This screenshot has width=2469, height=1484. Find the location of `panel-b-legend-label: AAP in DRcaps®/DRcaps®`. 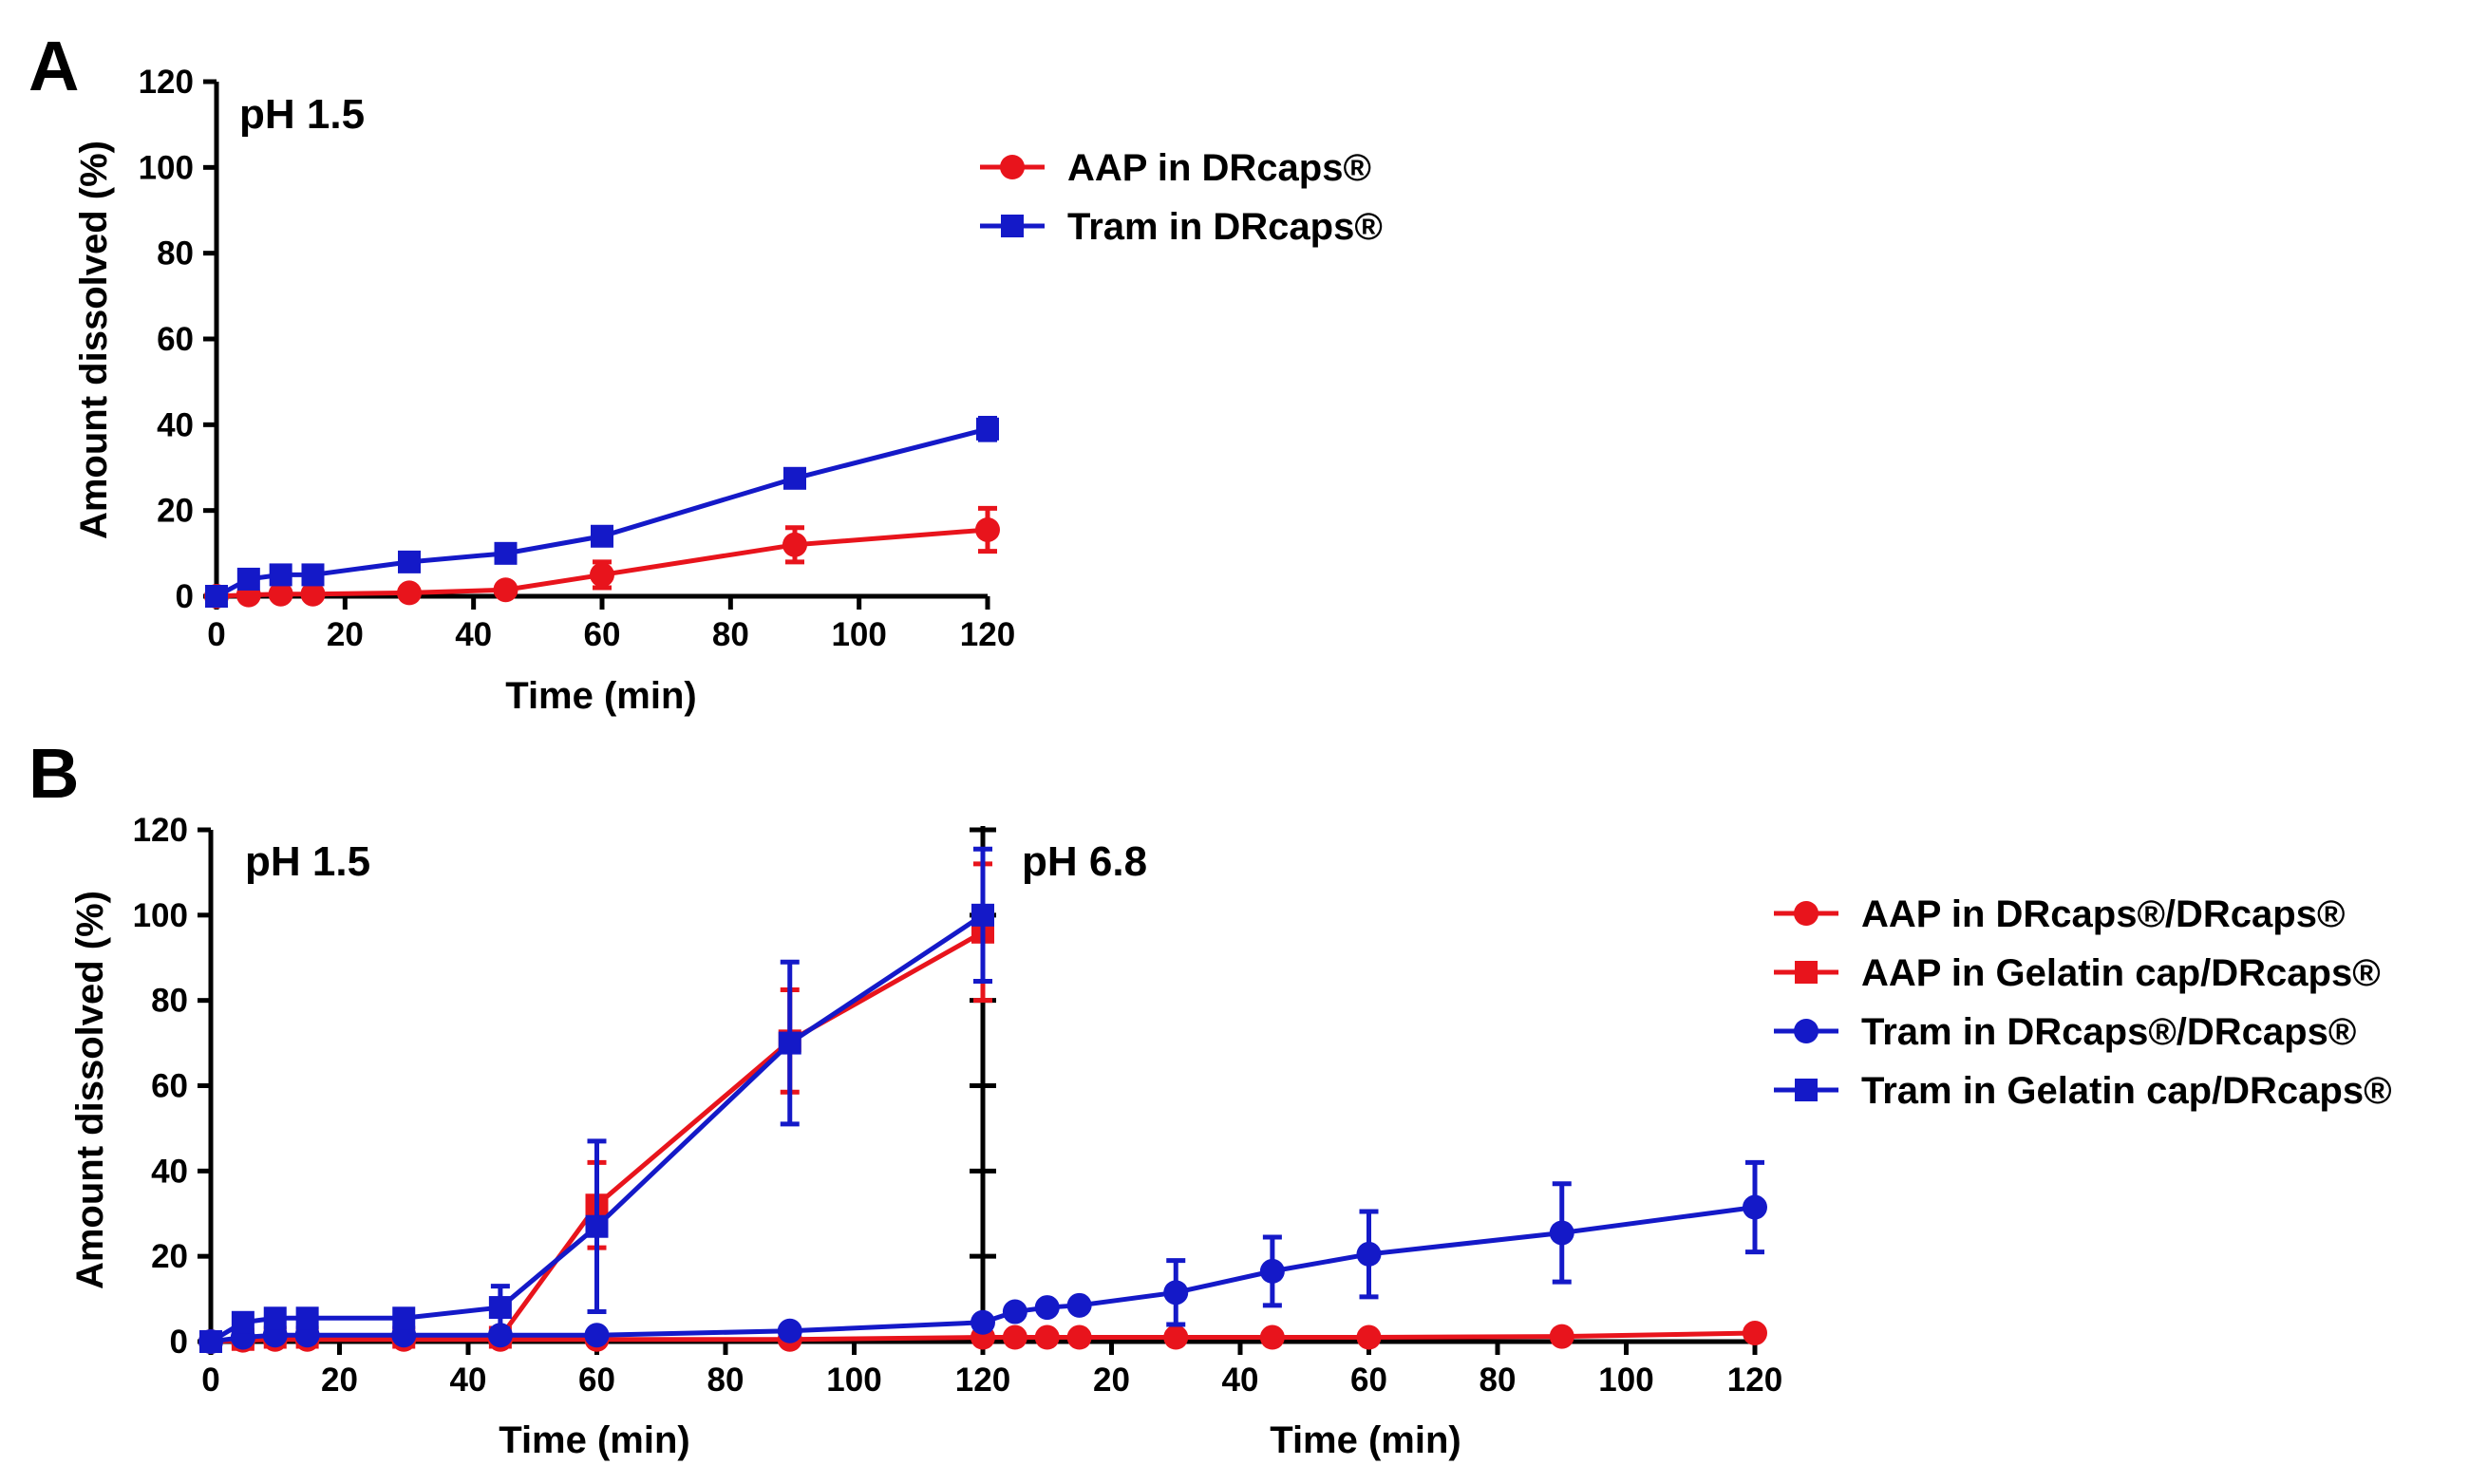

panel-b-legend-label: AAP in DRcaps®/DRcaps® is located at coordinates (2103, 914).